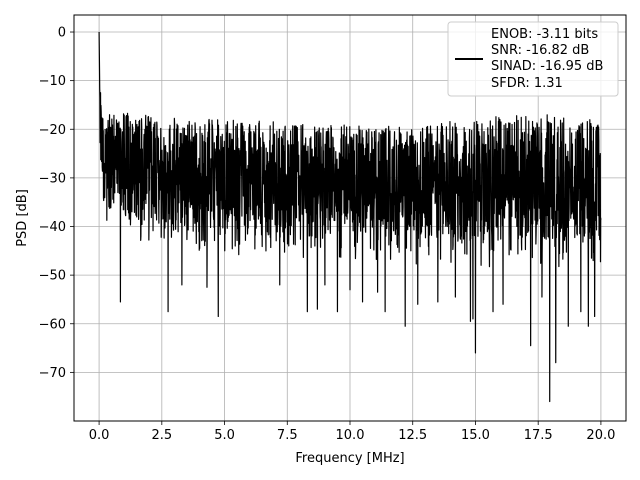 This screenshot has width=640, height=480. I want to click on x-tick-label: 0.0, so click(99, 435).